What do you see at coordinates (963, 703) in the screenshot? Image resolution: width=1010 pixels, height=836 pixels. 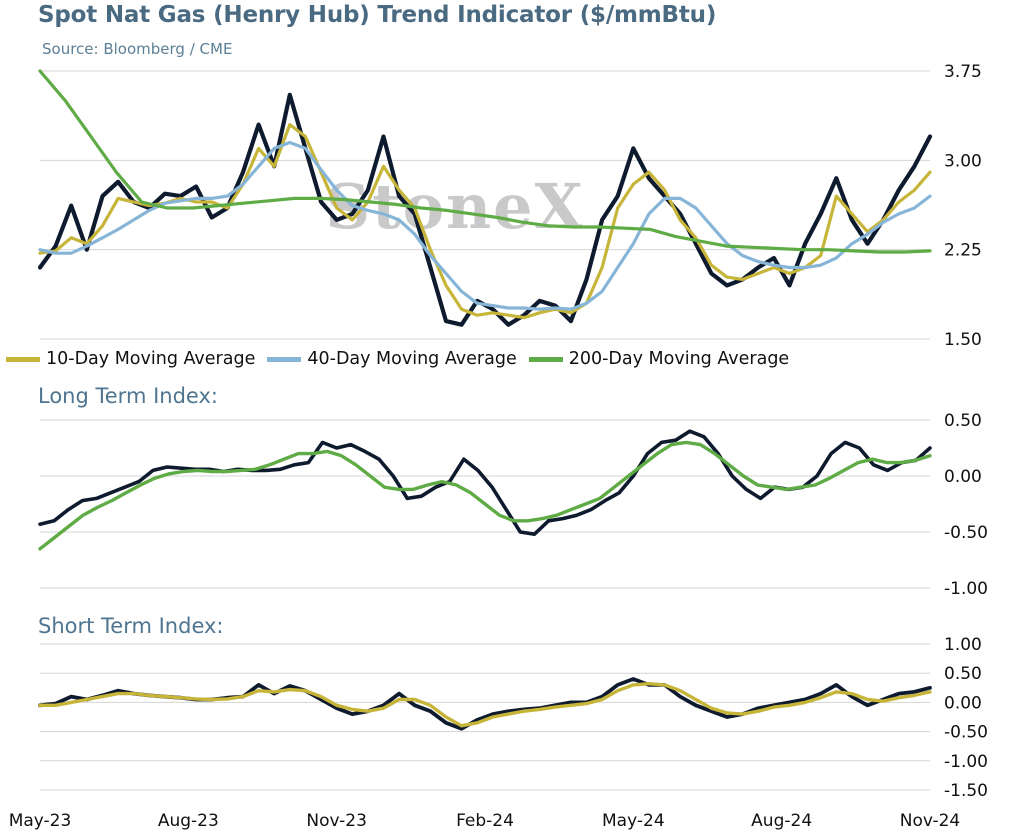 I see `short_term-y-tick-label: 0.00` at bounding box center [963, 703].